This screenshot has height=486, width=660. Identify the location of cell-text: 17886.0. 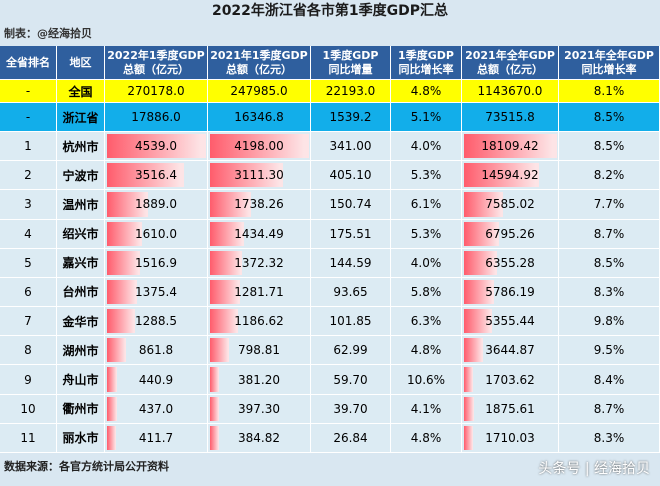
(156, 117).